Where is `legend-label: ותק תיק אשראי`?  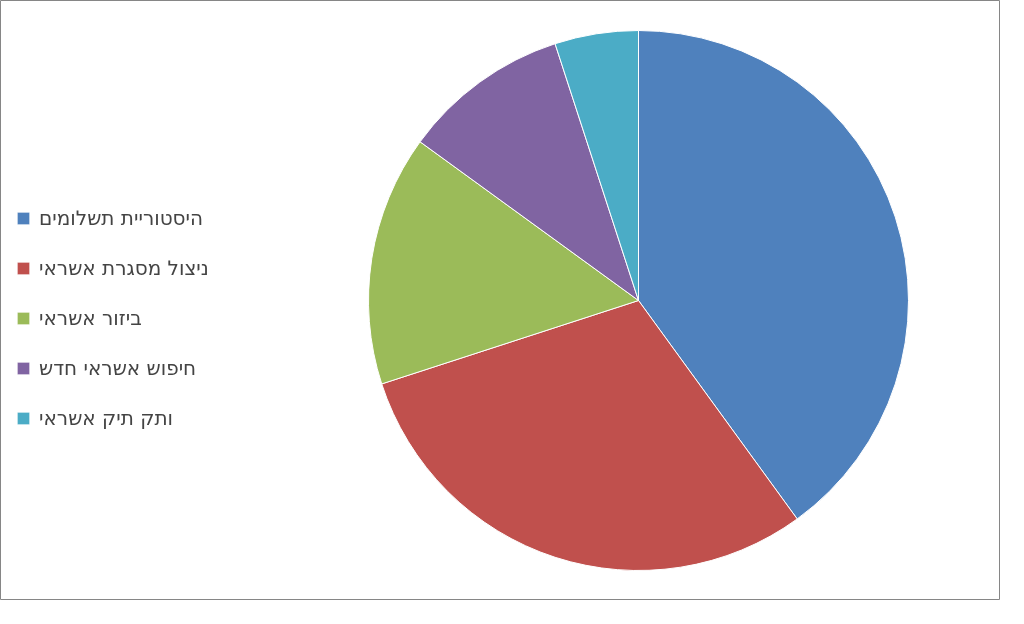 legend-label: ותק תיק אשראי is located at coordinates (106, 418).